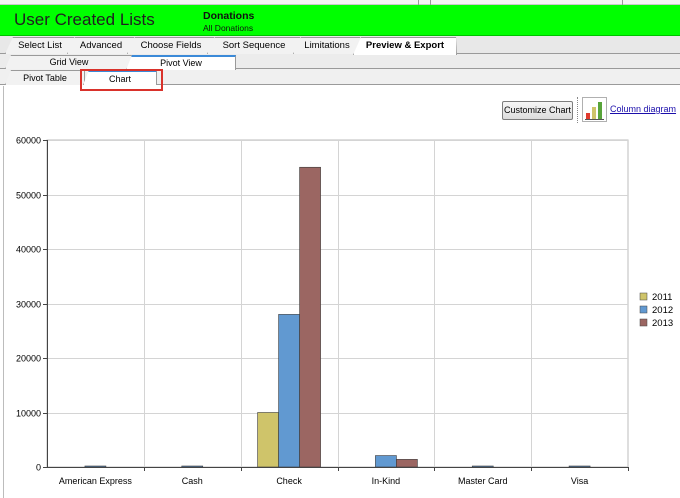  I want to click on view-tab-bar: Grid View Pivot View, so click(340, 62).